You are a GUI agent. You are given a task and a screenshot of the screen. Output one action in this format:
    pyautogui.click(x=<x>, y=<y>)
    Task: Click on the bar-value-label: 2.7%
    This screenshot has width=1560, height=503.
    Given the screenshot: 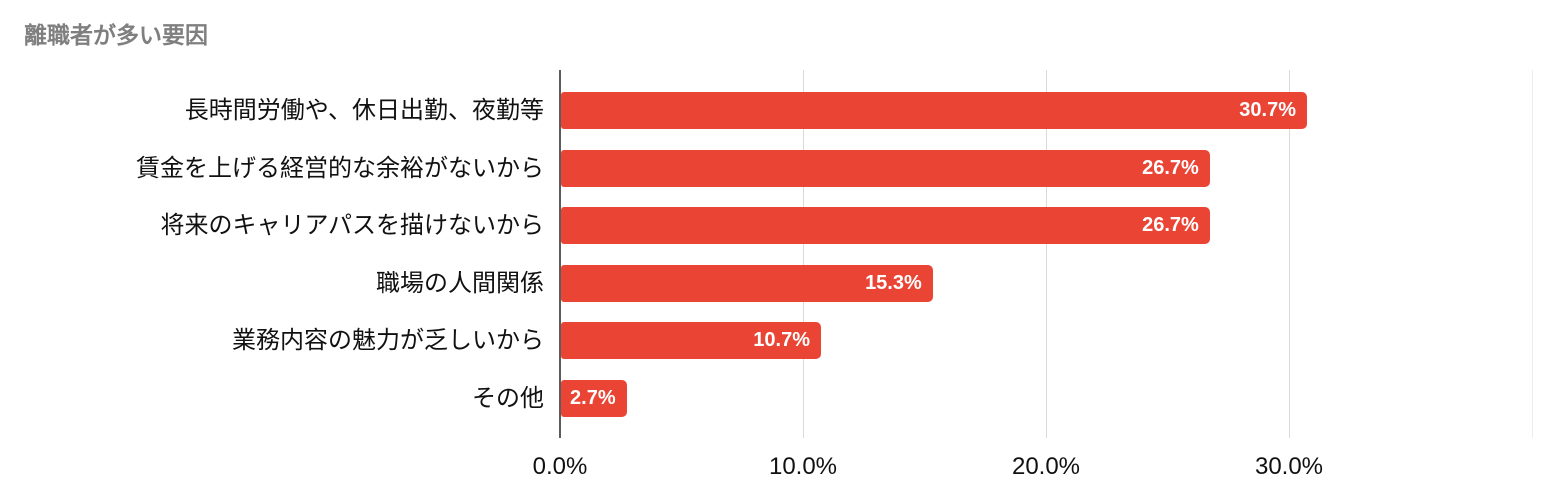 What is the action you would take?
    pyautogui.click(x=593, y=397)
    